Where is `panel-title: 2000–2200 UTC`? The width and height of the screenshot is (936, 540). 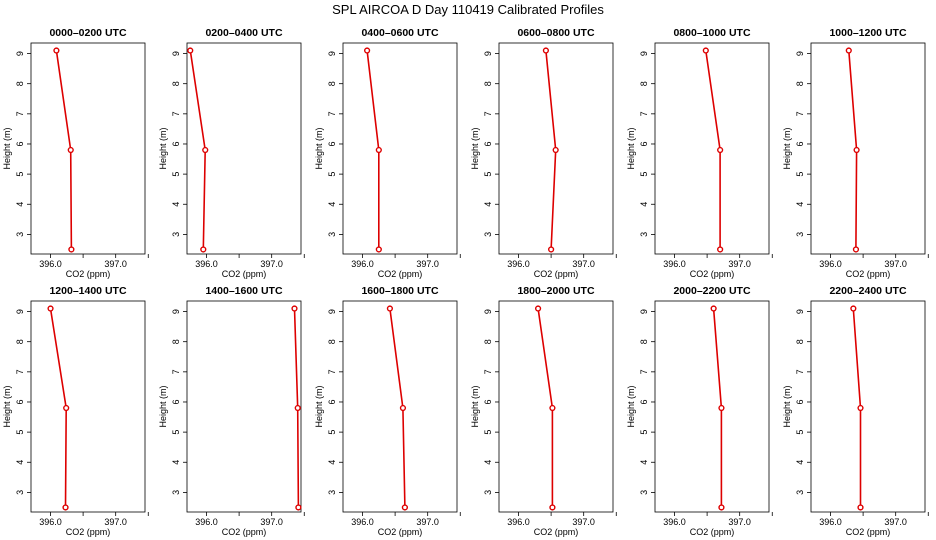
panel-title: 2000–2200 UTC is located at coordinates (711, 291).